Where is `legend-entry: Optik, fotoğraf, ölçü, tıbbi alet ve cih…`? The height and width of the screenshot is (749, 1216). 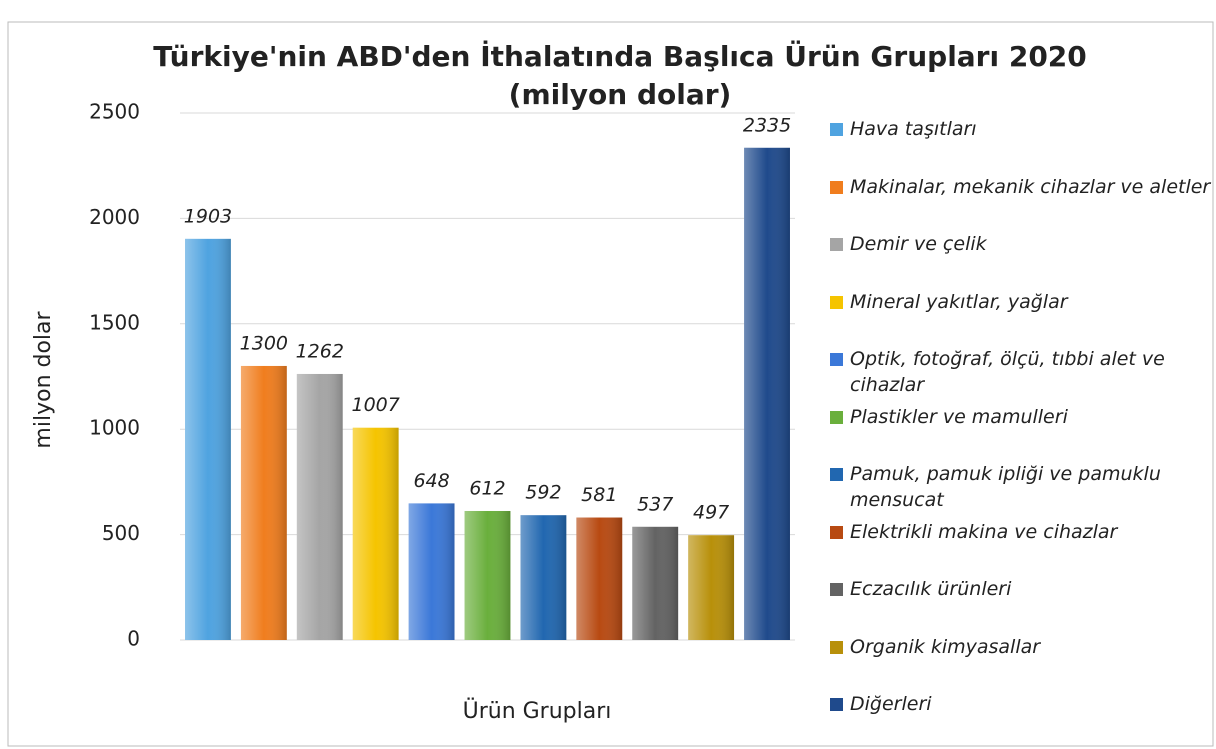 legend-entry: Optik, fotoğraf, ölçü, tıbbi alet ve cih… is located at coordinates (1022, 372).